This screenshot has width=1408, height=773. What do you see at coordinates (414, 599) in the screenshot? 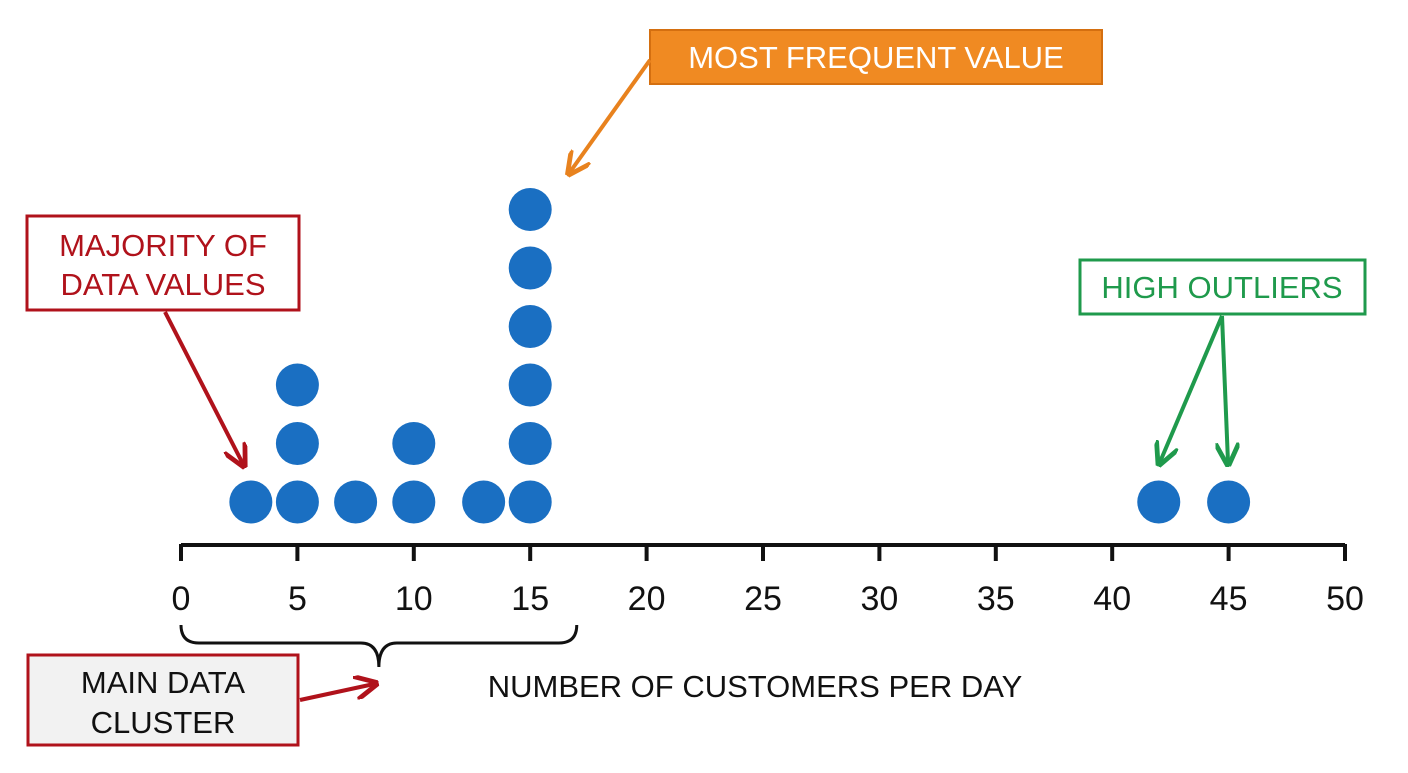
I see `x-tick-label-10: 10` at bounding box center [414, 599].